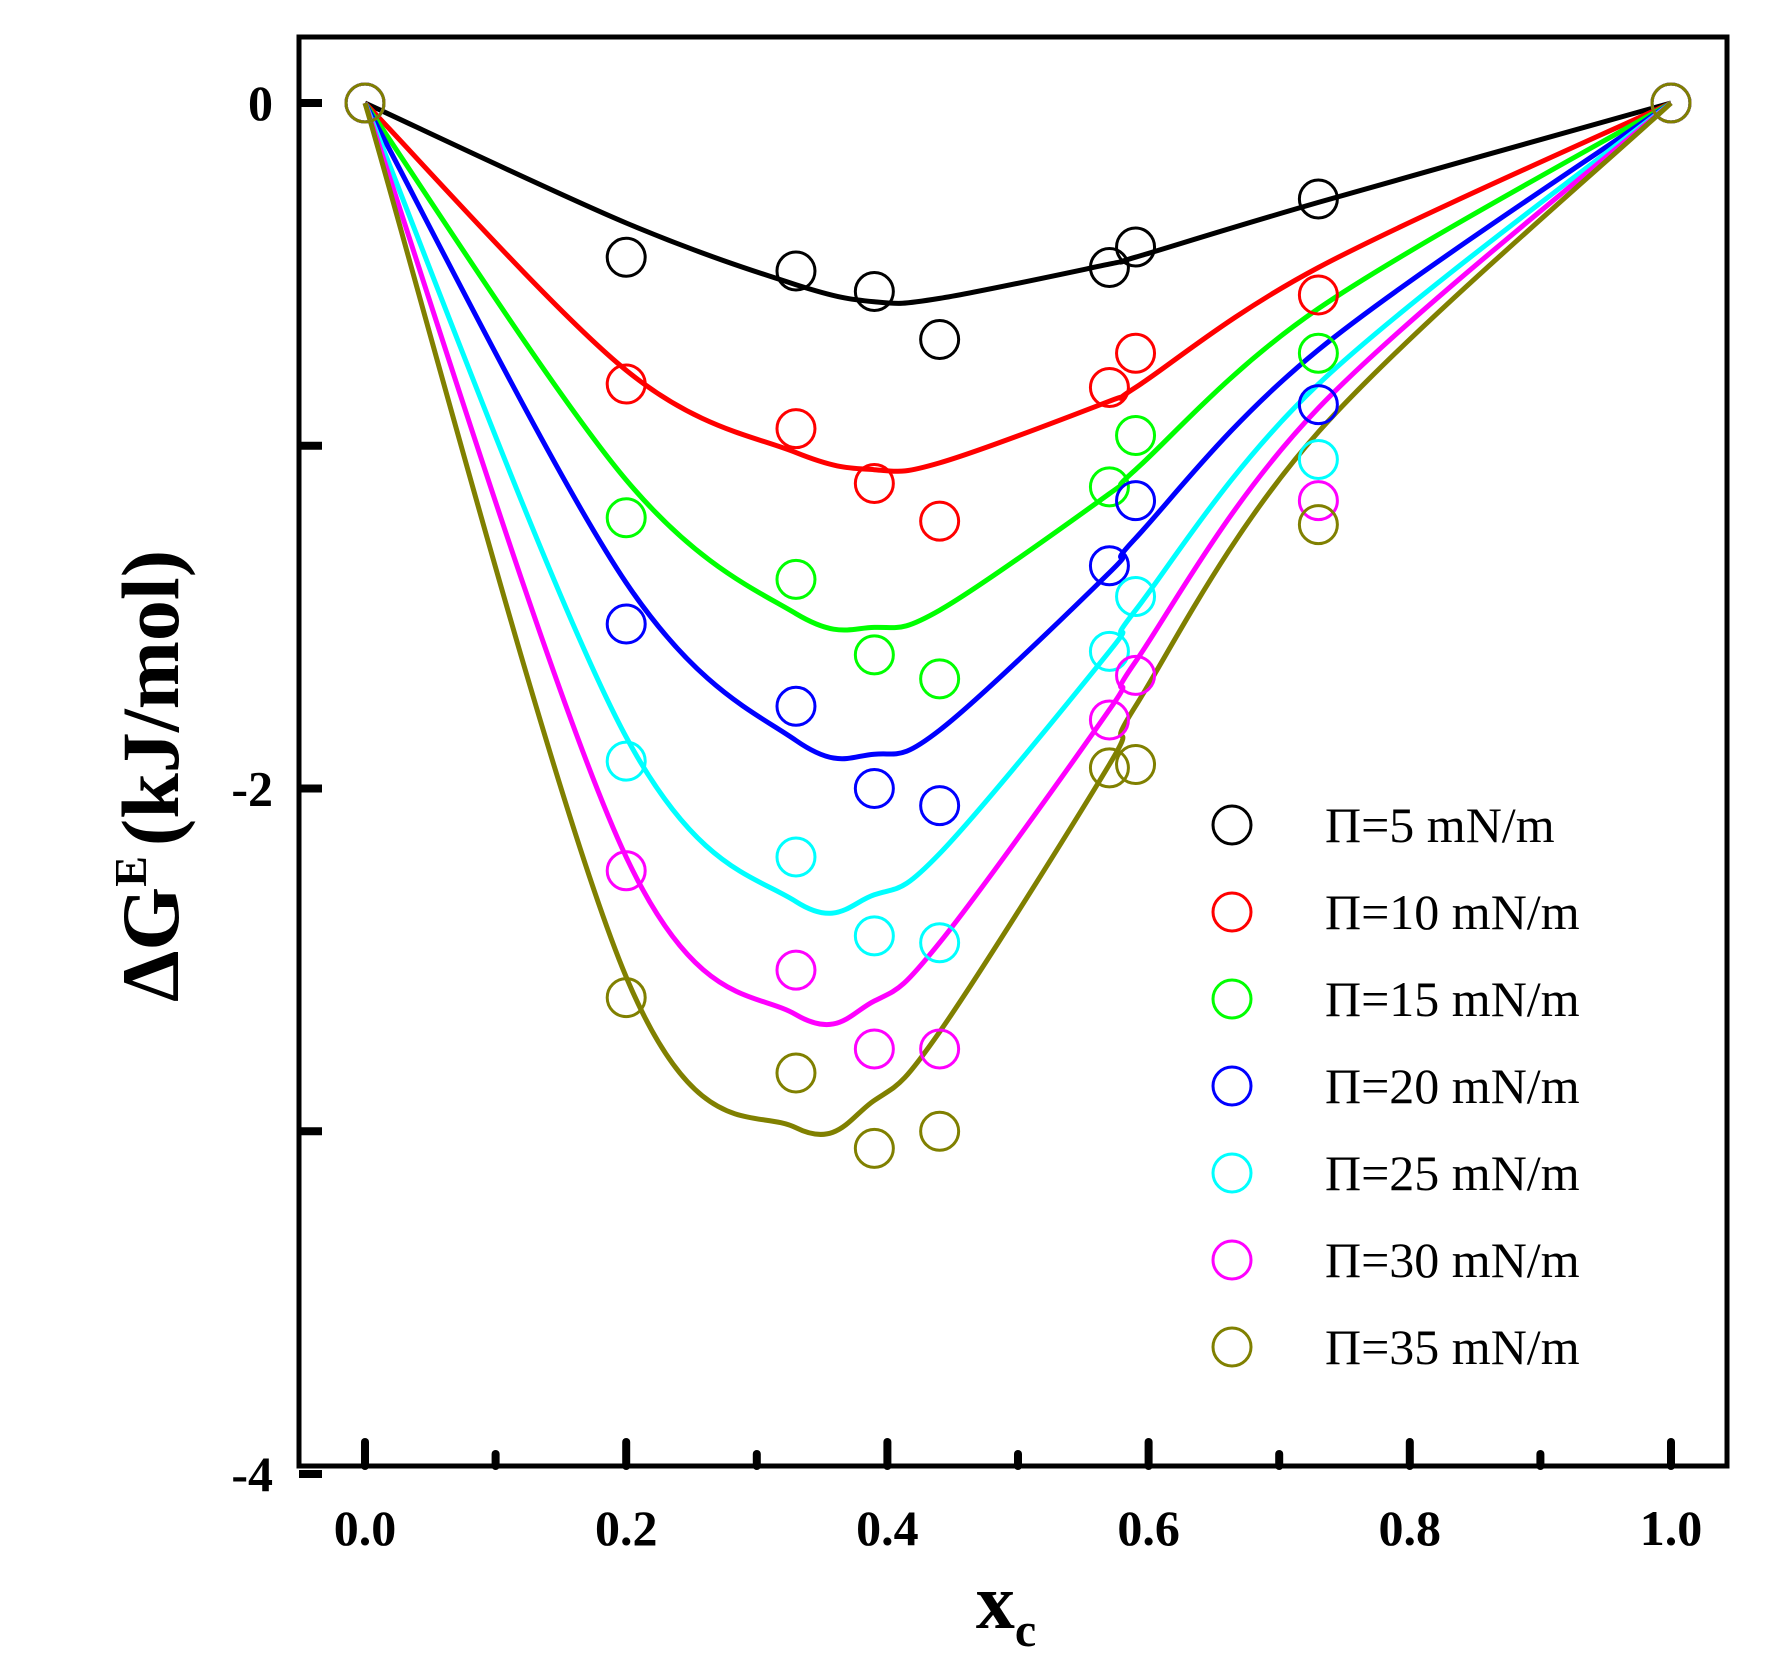 This screenshot has height=1680, width=1788. What do you see at coordinates (1452, 912) in the screenshot?
I see `legend-label: Π=10 mN/m` at bounding box center [1452, 912].